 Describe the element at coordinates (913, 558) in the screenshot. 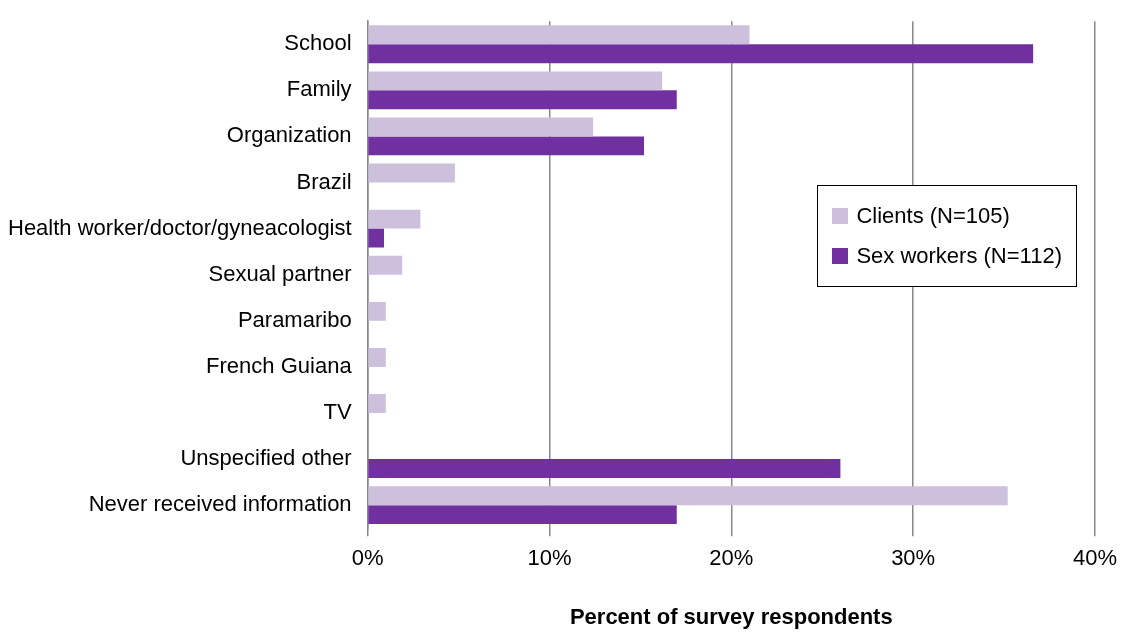

I see `x-tick-label: 30%` at that location.